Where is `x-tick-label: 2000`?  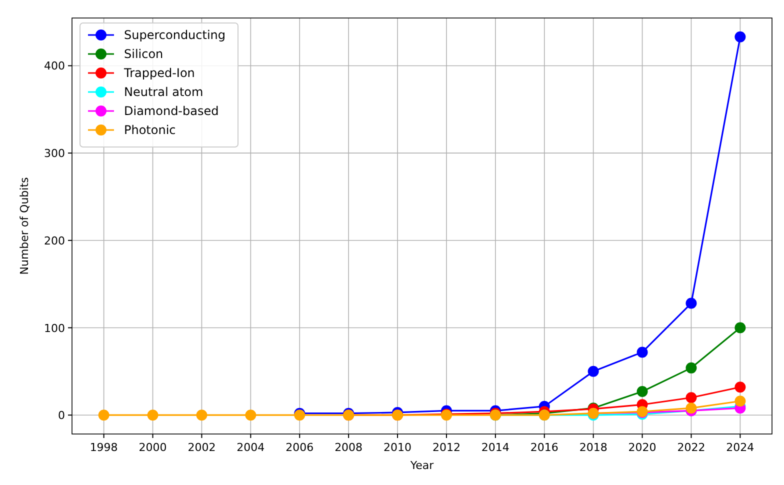 x-tick-label: 2000 is located at coordinates (152, 447).